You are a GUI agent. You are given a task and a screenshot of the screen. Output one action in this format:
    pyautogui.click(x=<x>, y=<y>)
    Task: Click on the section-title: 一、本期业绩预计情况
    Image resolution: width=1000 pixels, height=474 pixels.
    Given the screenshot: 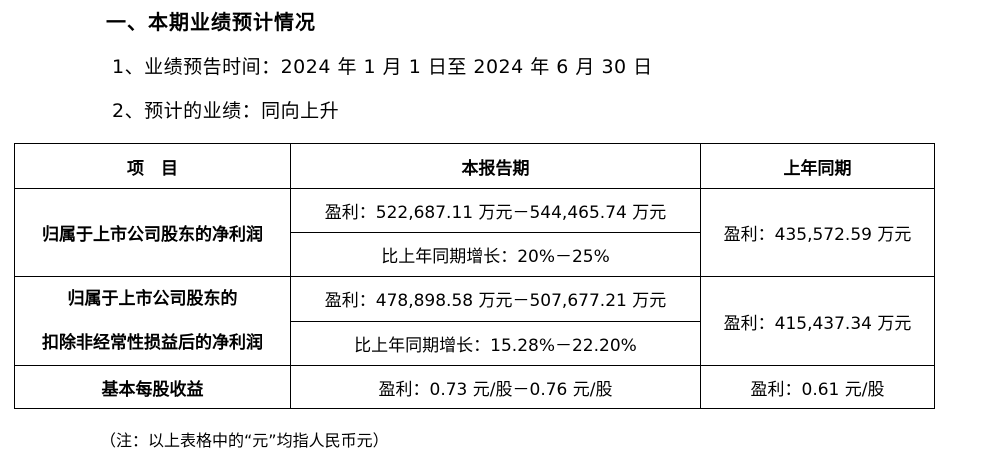 What is the action you would take?
    pyautogui.click(x=211, y=22)
    